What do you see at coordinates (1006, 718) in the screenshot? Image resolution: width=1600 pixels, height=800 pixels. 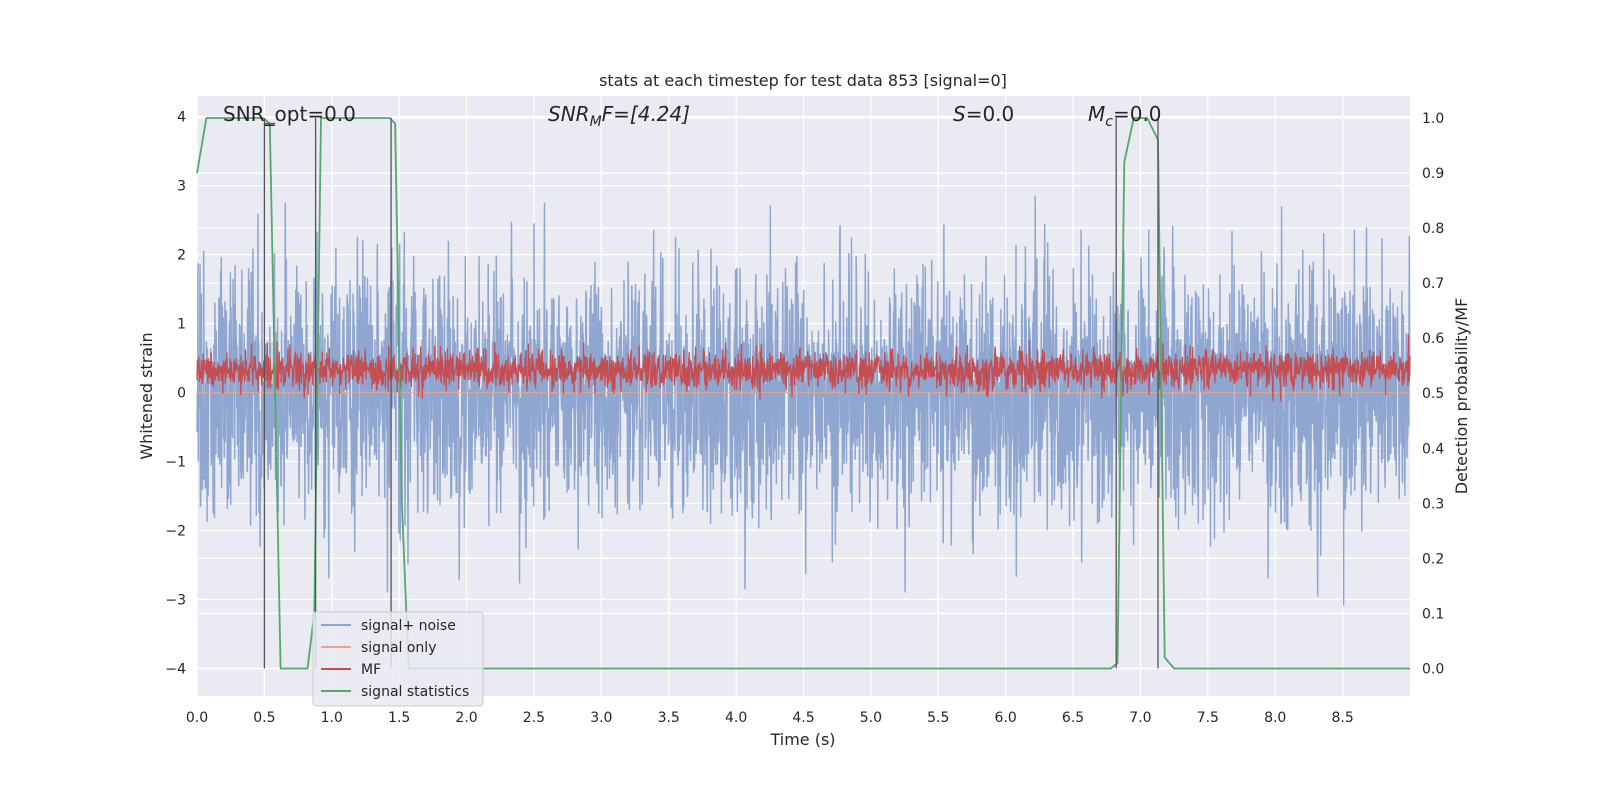 I see `x-tick-label-12: 6.0` at bounding box center [1006, 718].